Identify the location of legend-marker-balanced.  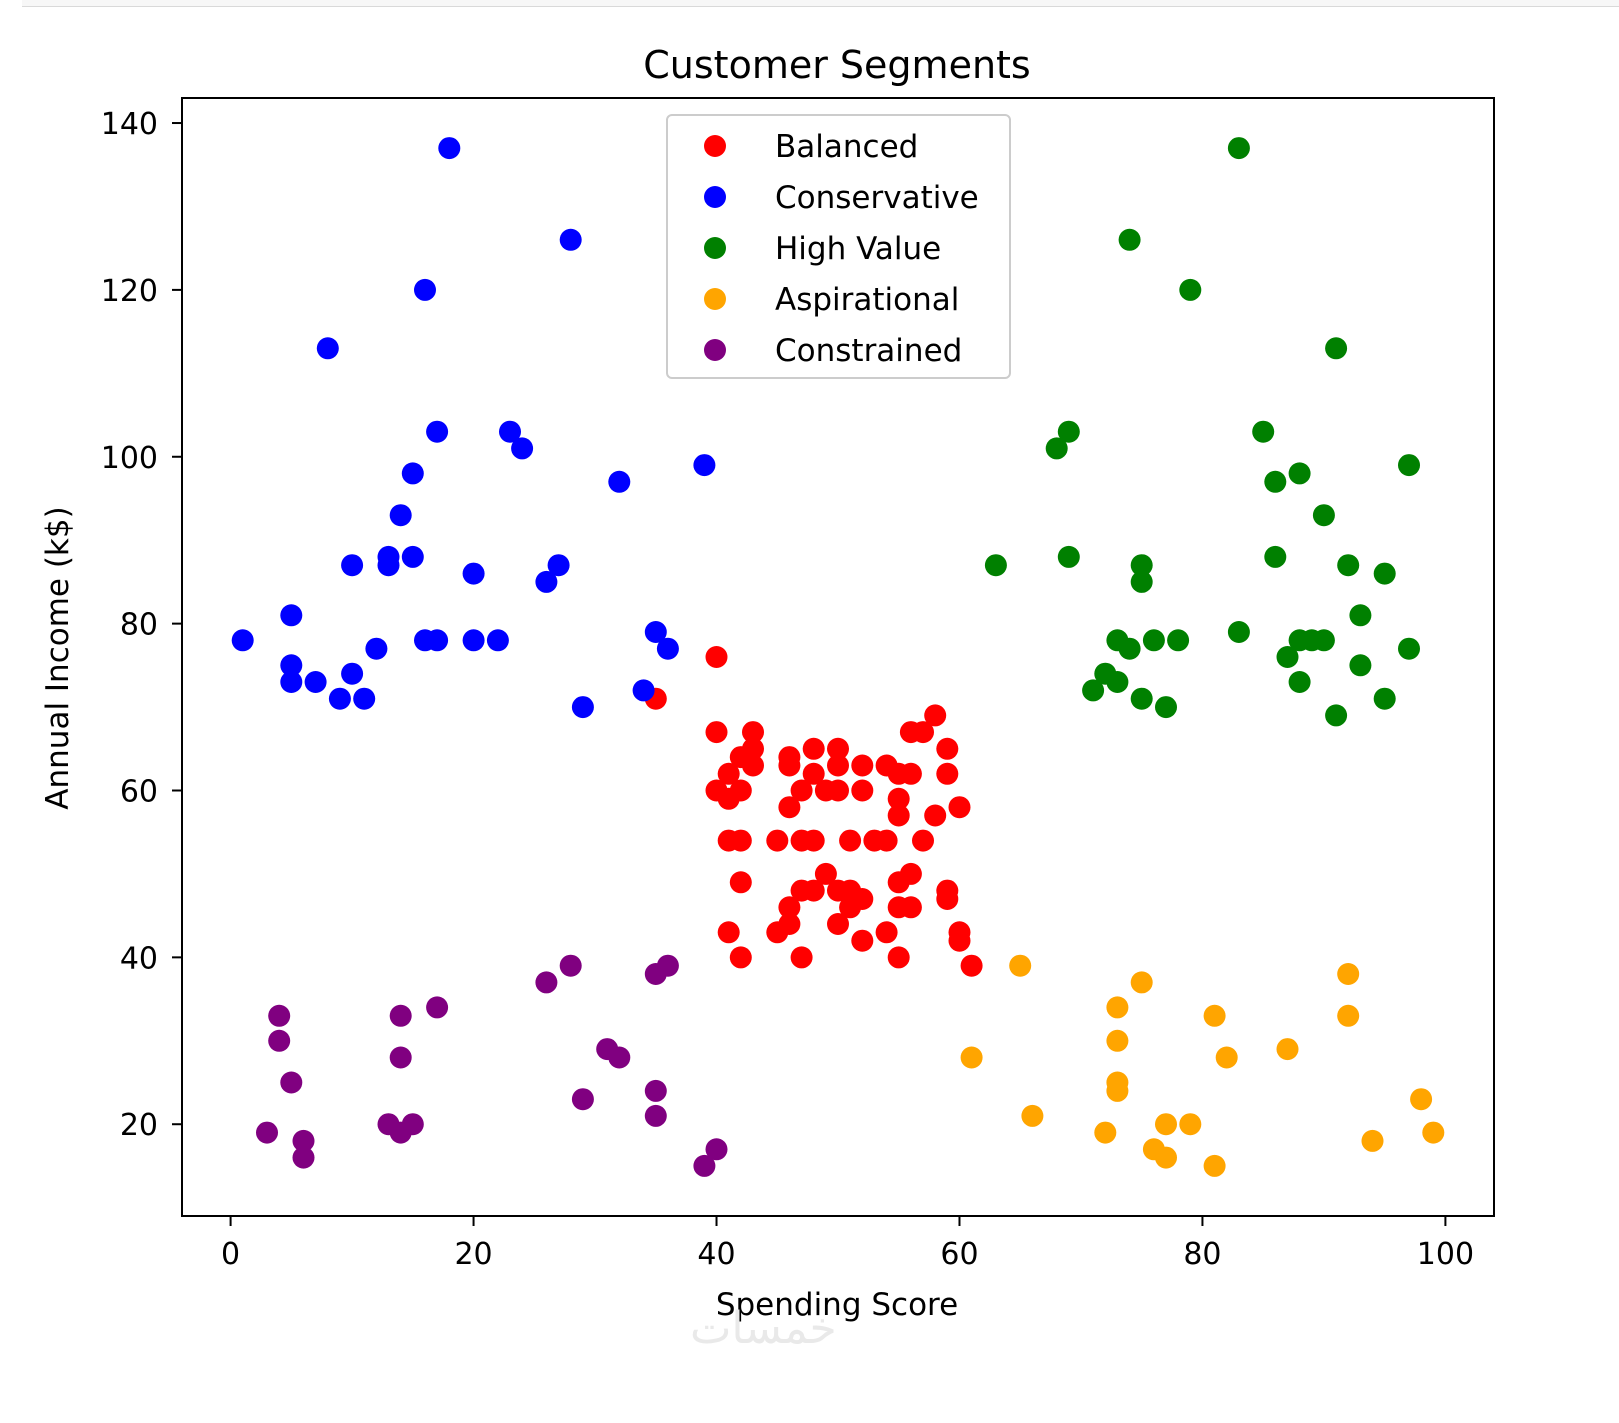
(715, 146).